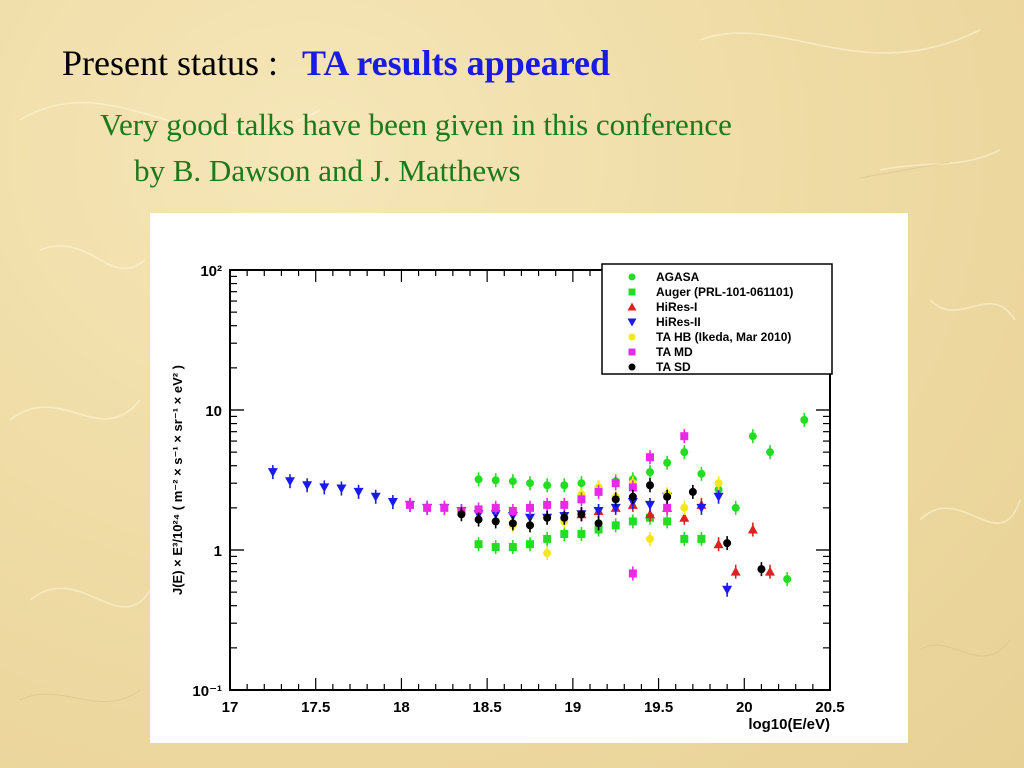  Describe the element at coordinates (230, 707) in the screenshot. I see `x-tick-label: 17` at that location.